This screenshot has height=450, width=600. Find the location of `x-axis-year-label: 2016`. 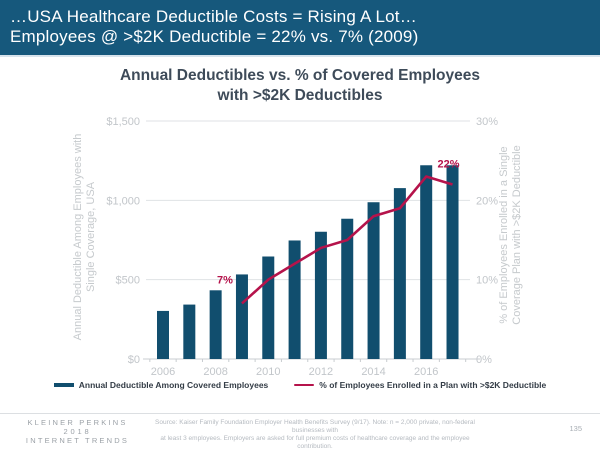

x-axis-year-label: 2016 is located at coordinates (426, 372).